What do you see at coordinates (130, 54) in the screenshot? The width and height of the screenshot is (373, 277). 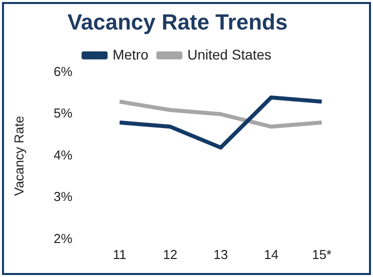 I see `legend-label: Metro` at bounding box center [130, 54].